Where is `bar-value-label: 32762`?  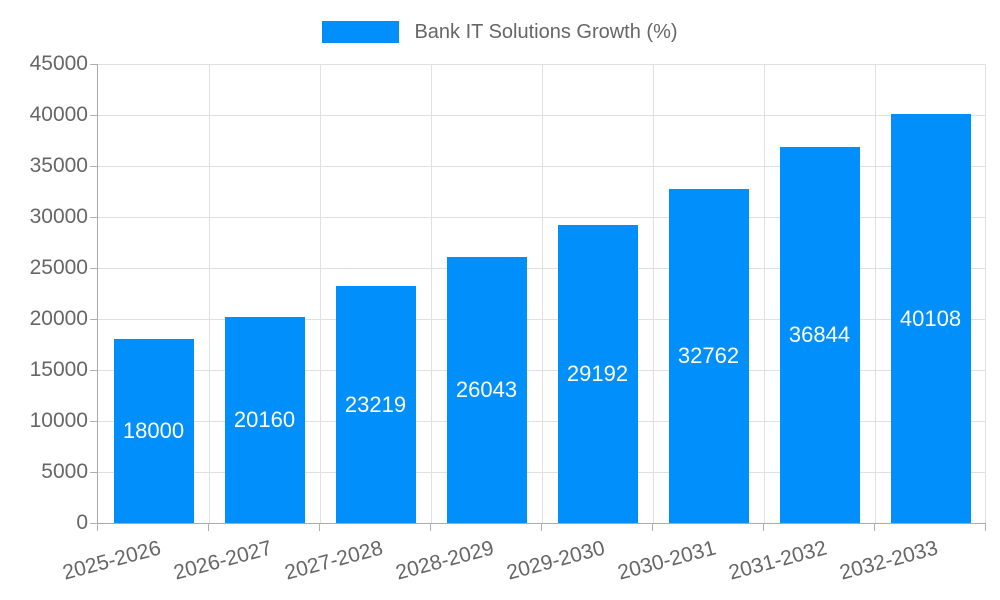 bar-value-label: 32762 is located at coordinates (708, 355).